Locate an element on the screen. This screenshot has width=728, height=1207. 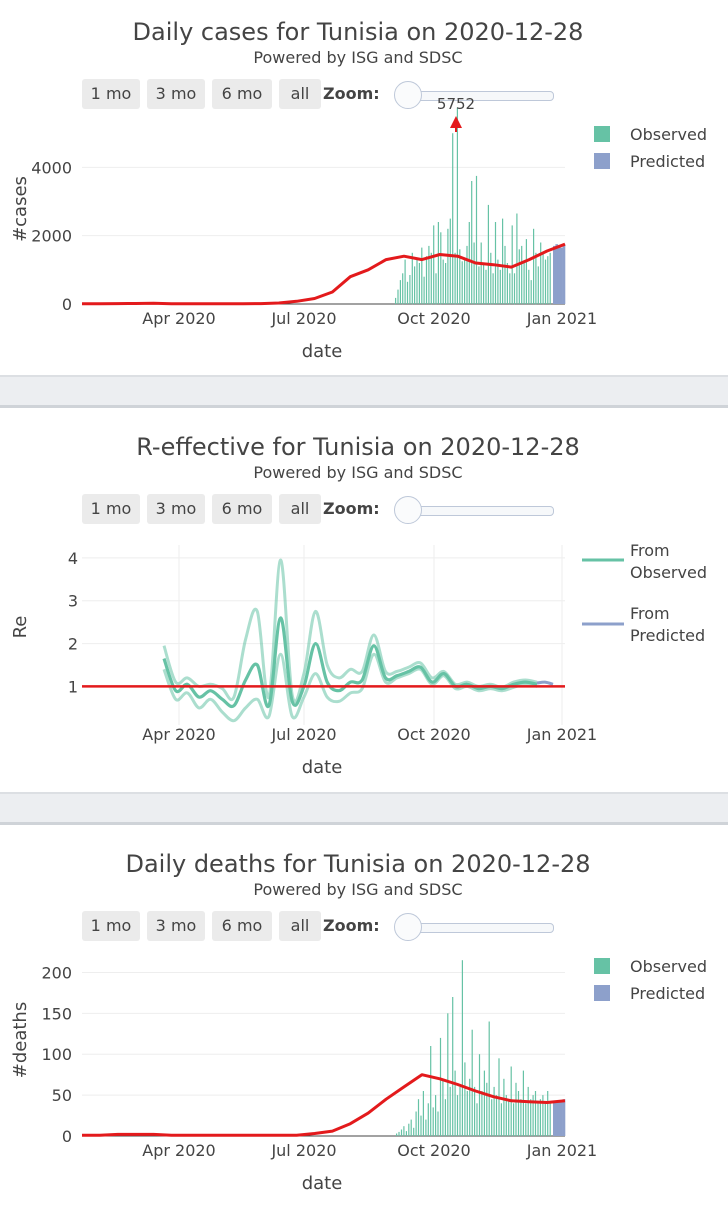
deaths-3mo-button: 3 mo is located at coordinates (176, 926).